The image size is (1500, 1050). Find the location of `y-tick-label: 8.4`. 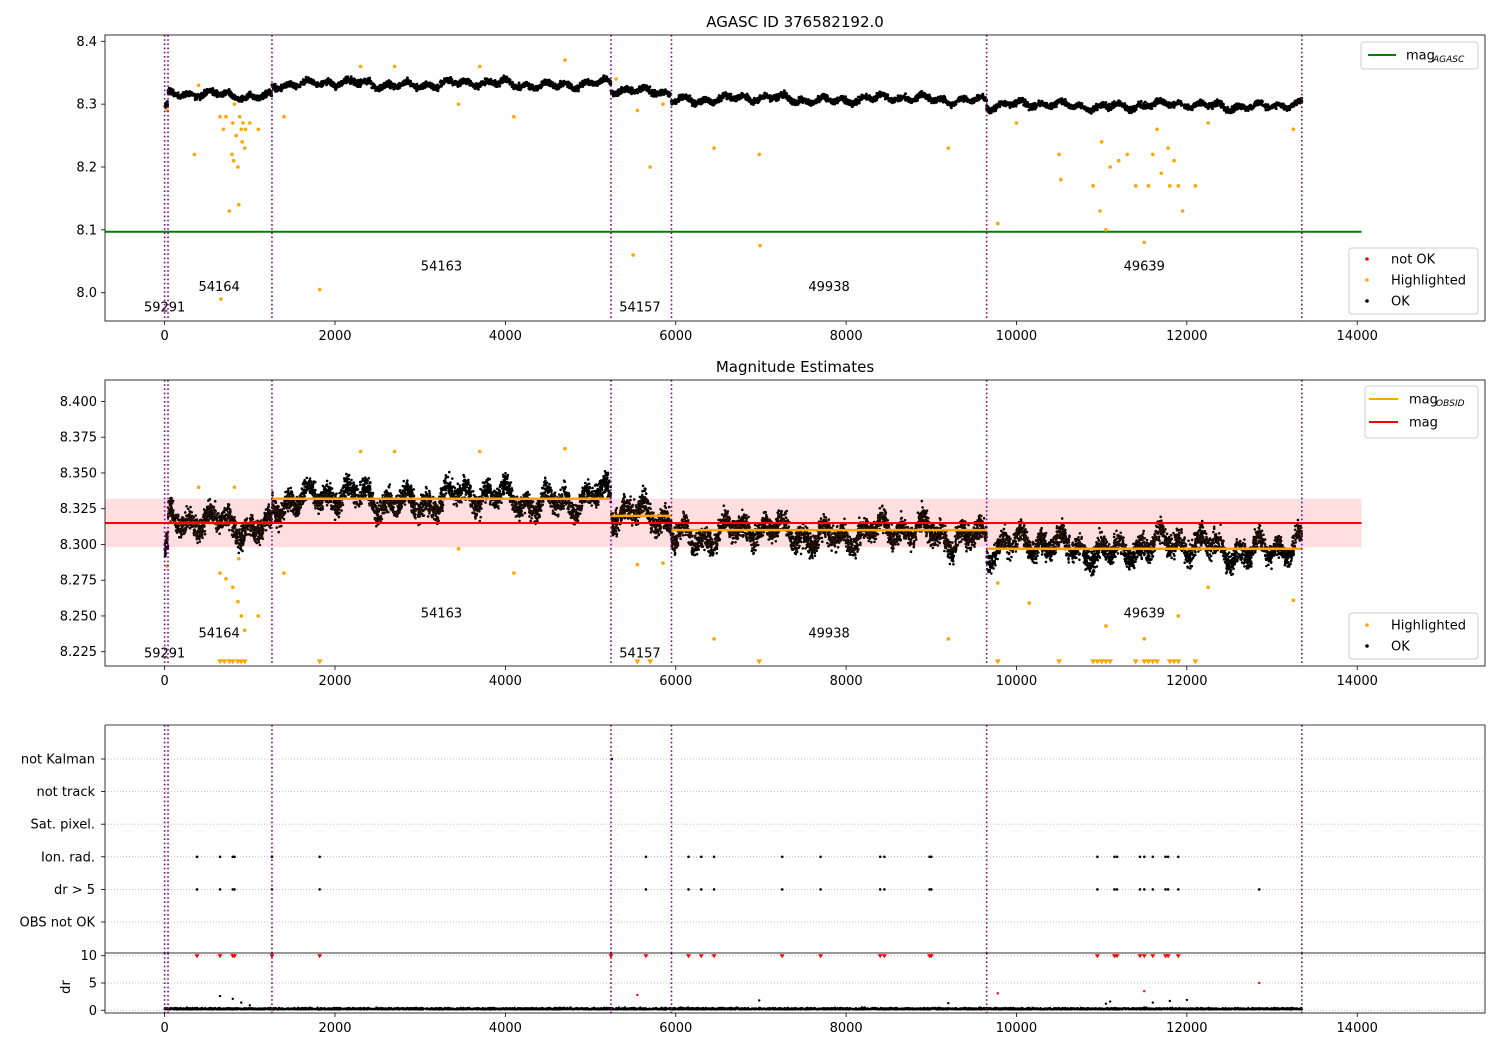

y-tick-label: 8.4 is located at coordinates (86, 42).